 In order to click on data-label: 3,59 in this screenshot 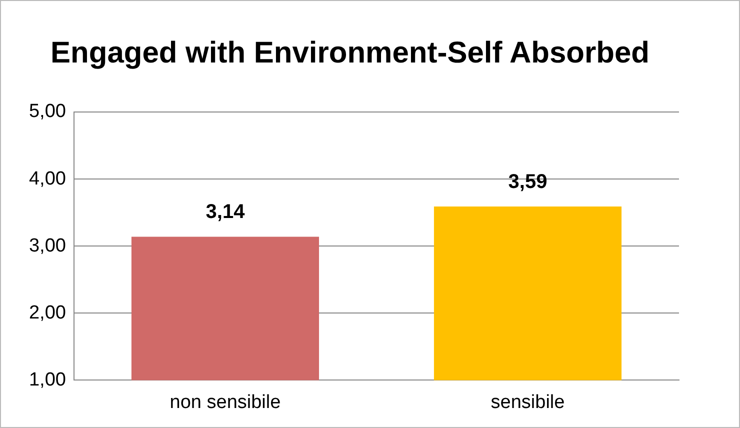, I will do `click(528, 182)`.